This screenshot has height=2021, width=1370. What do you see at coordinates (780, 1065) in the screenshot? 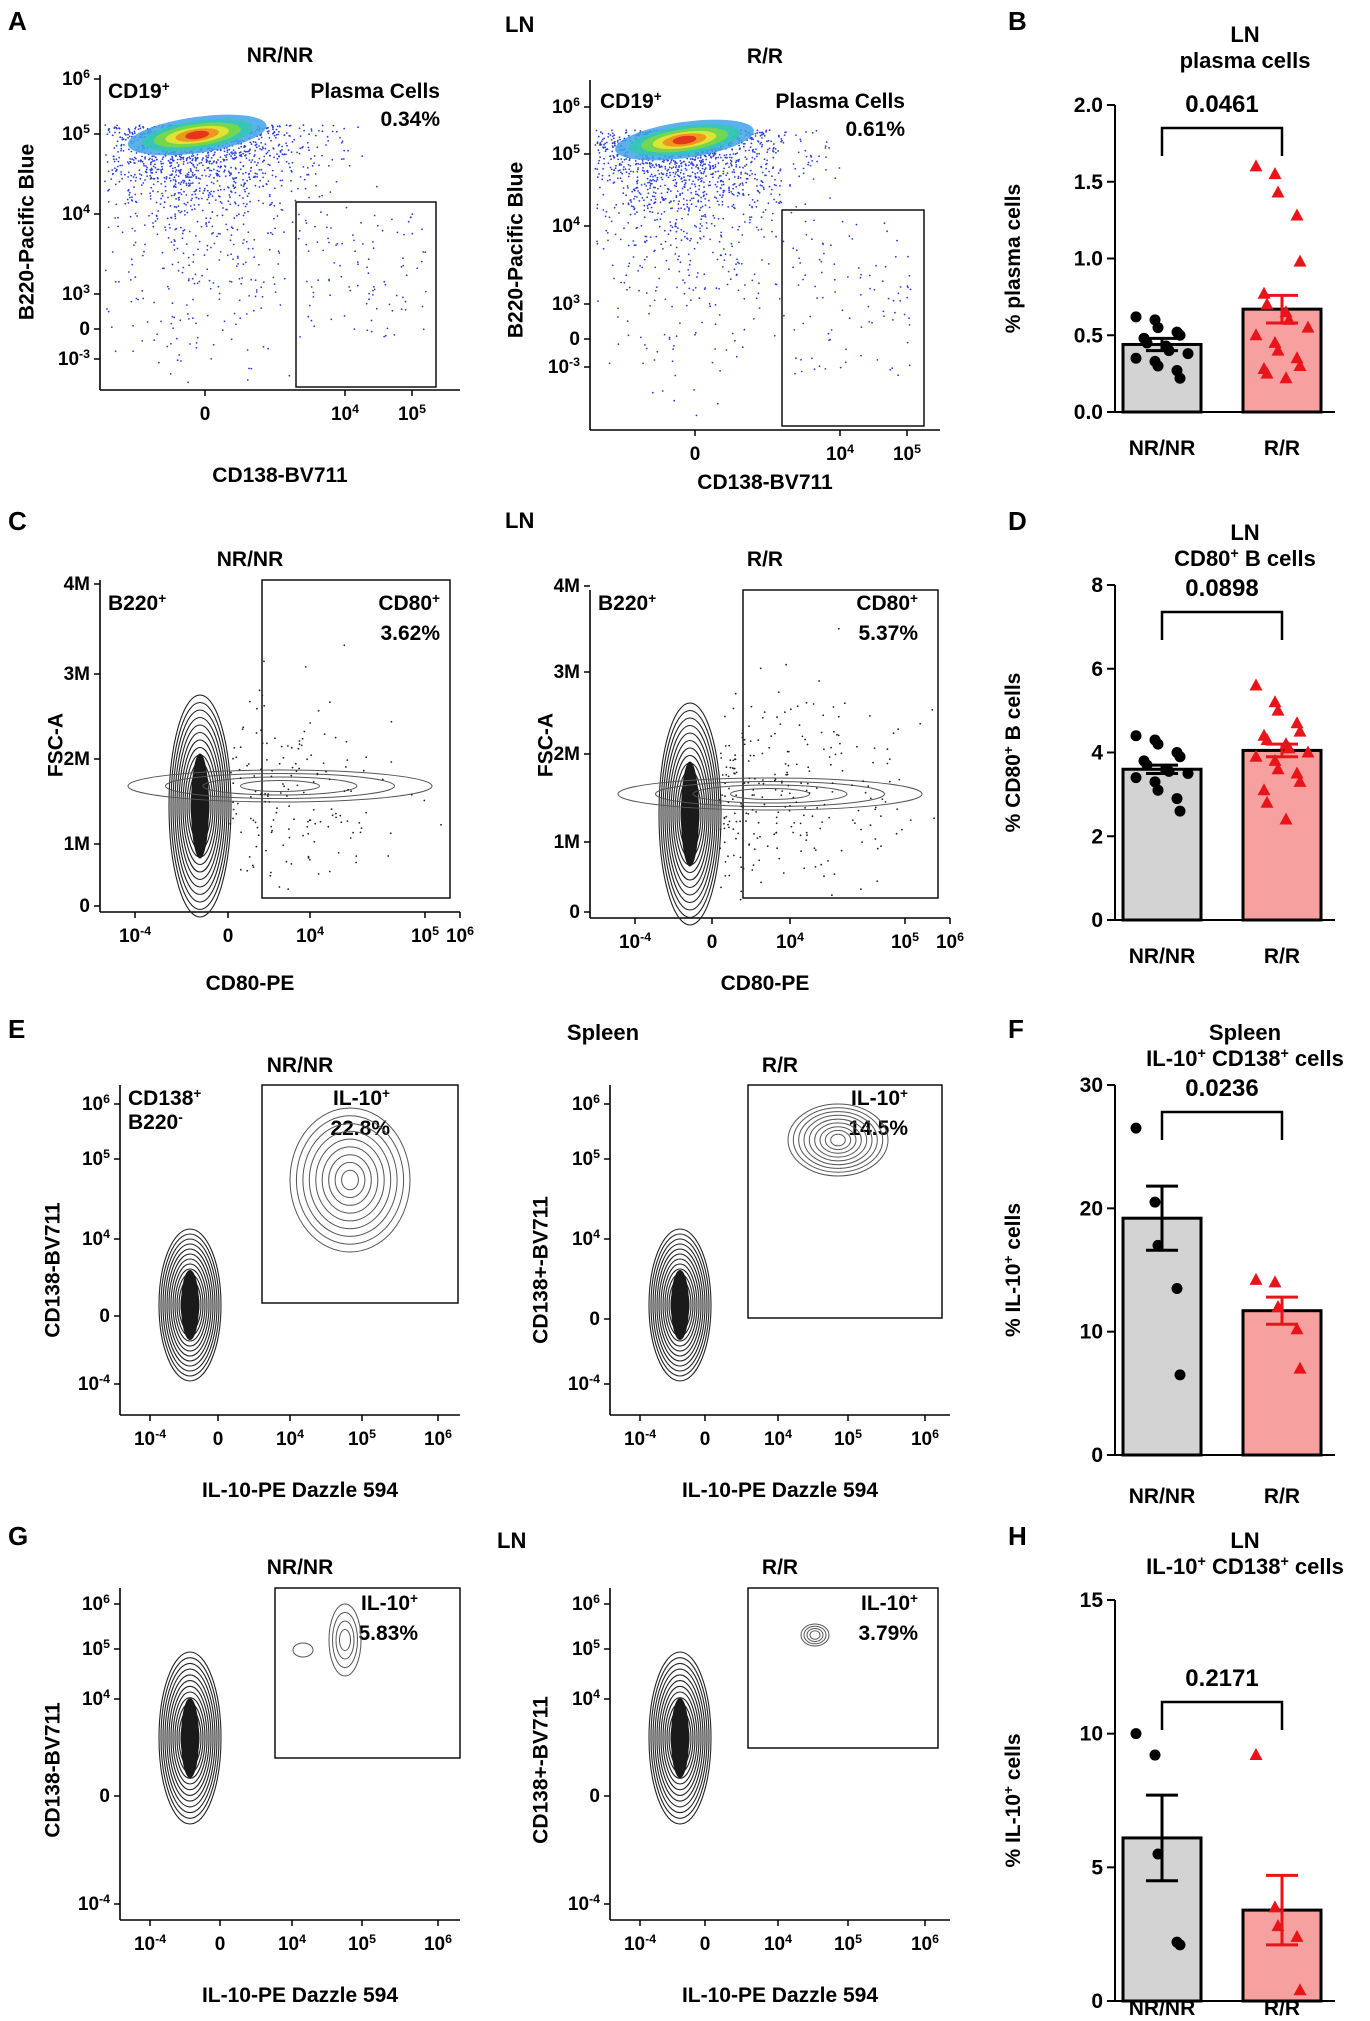
I see `flow-title-e-rr: R/R` at bounding box center [780, 1065].